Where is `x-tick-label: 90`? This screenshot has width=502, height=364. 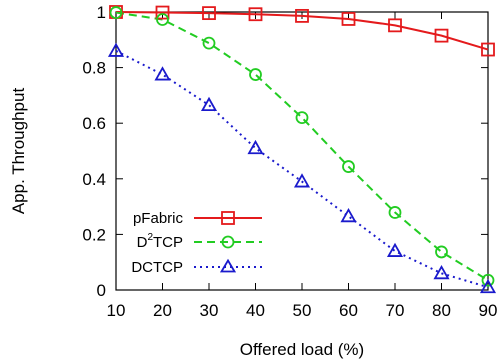
x-tick-label: 90 is located at coordinates (488, 310).